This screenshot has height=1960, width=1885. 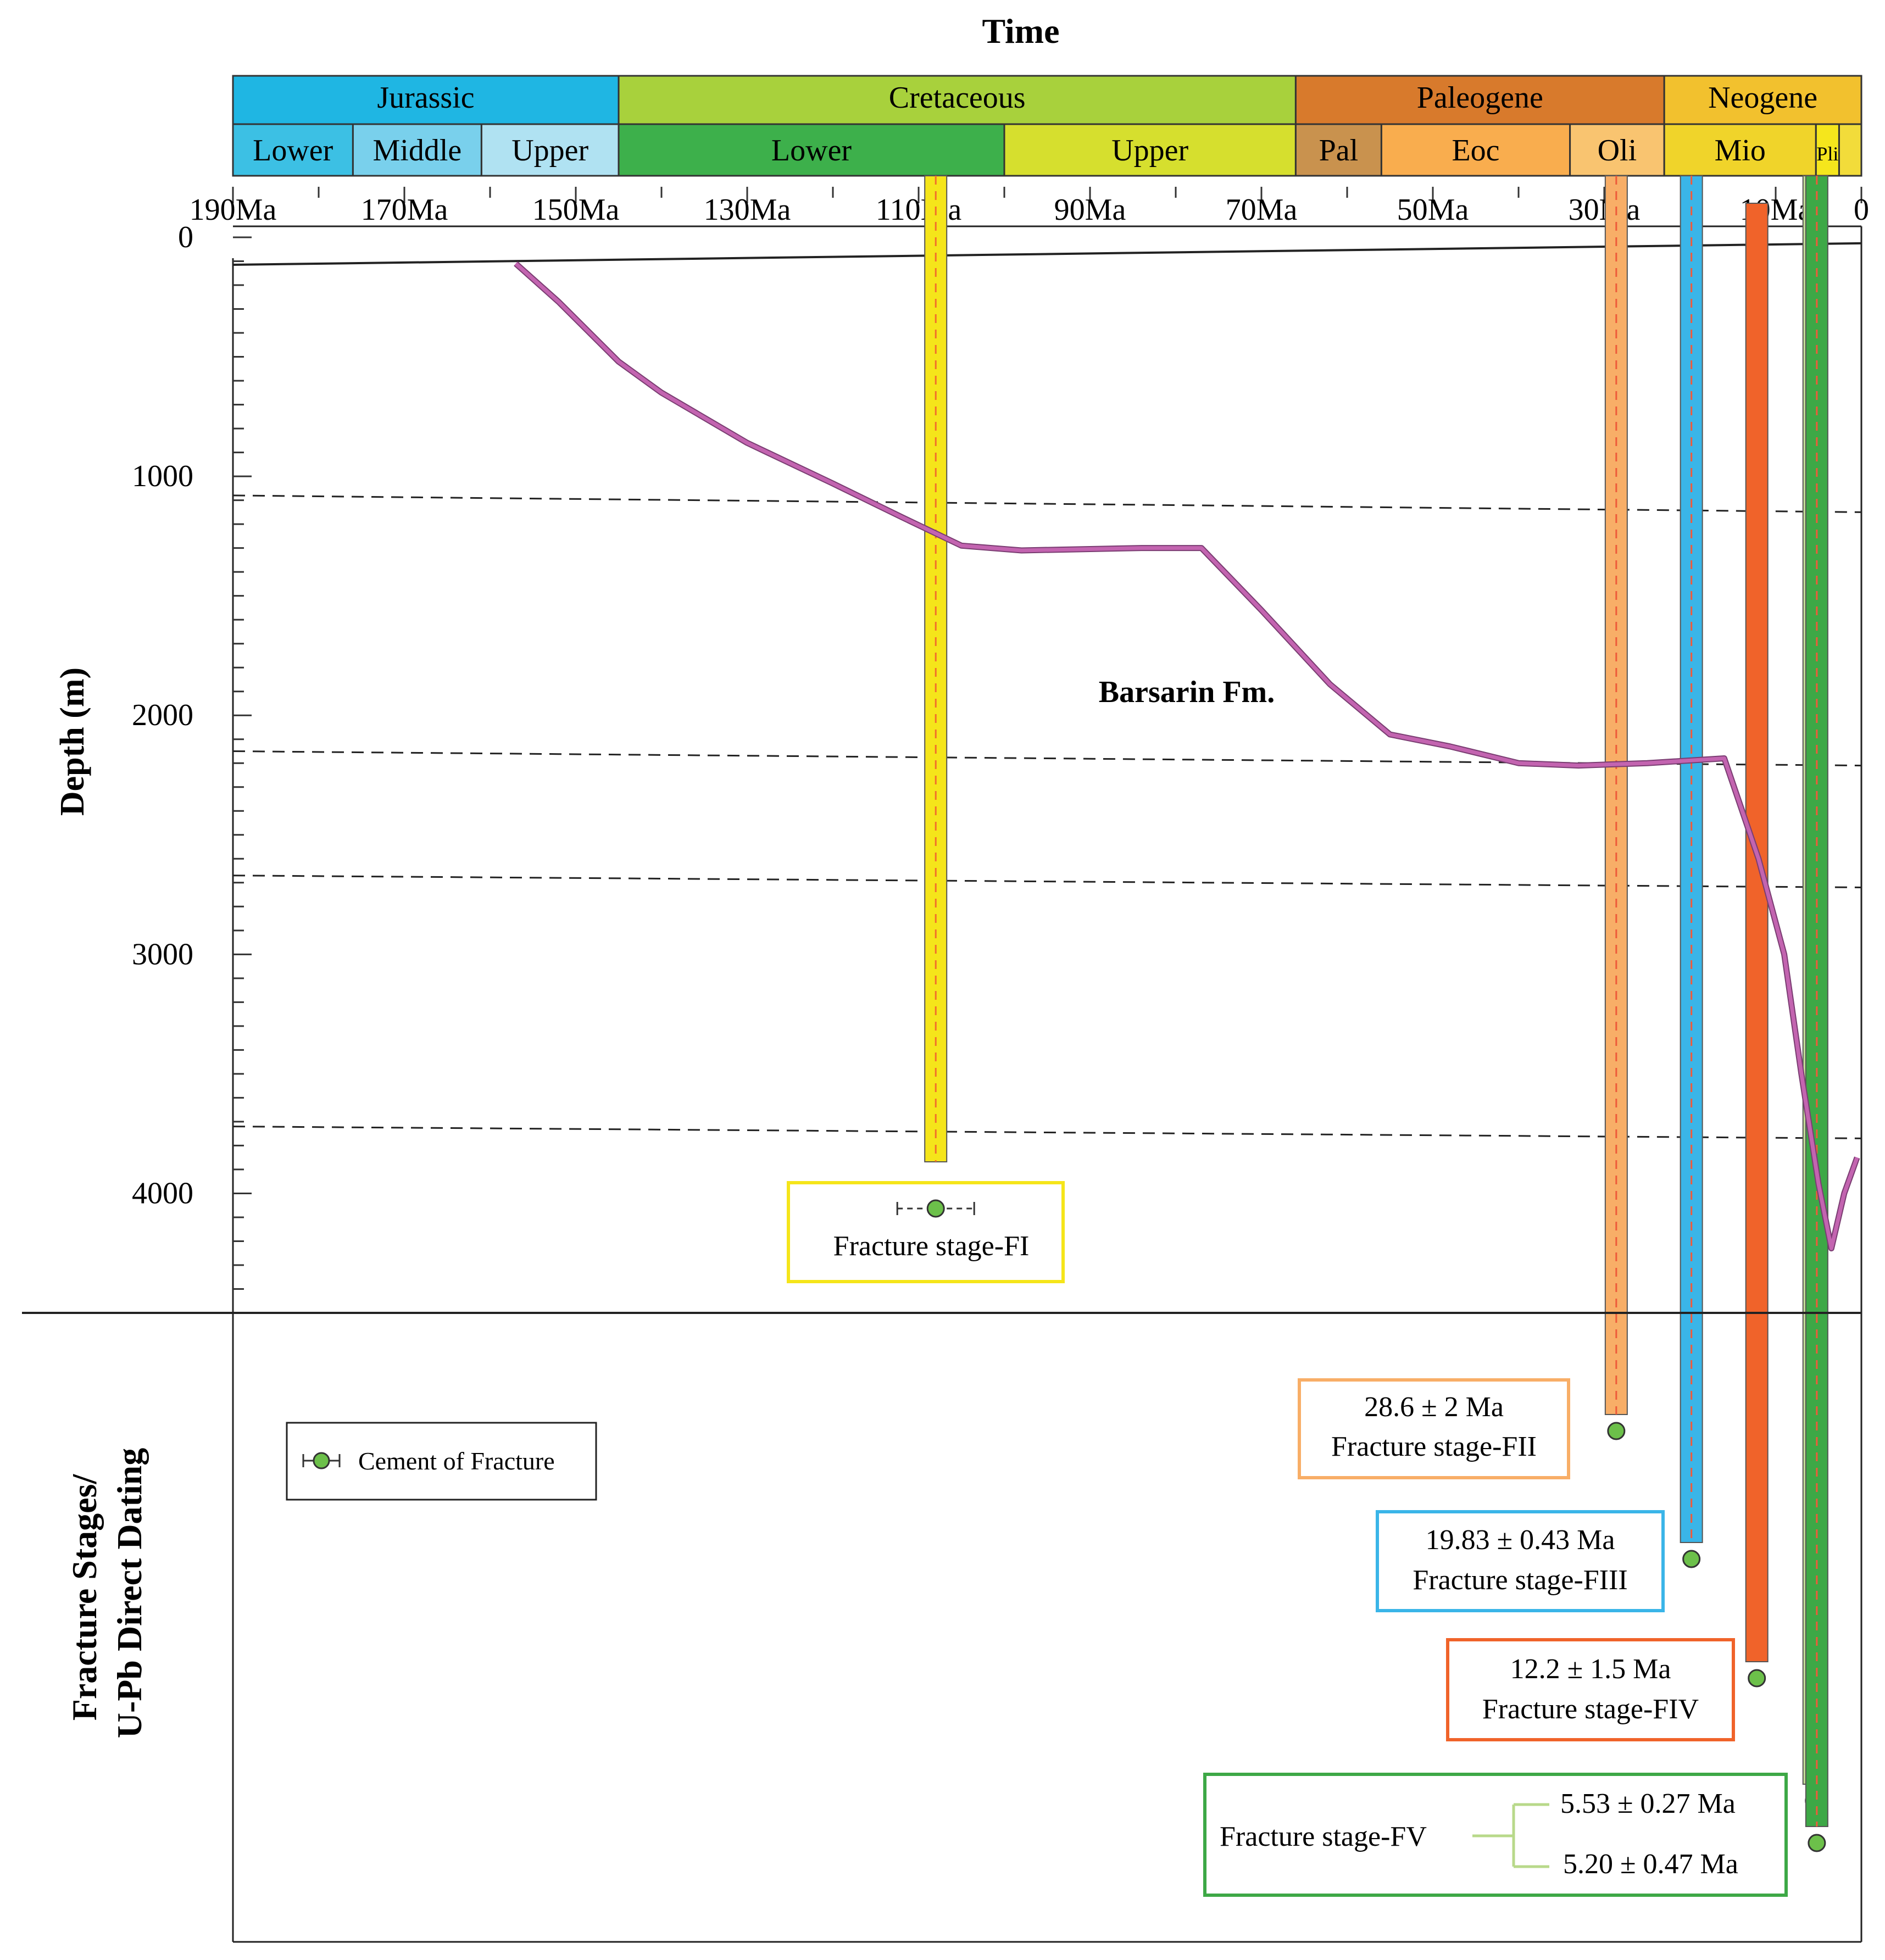 I want to click on epoch-label-pal-5: Pal, so click(x=1339, y=151).